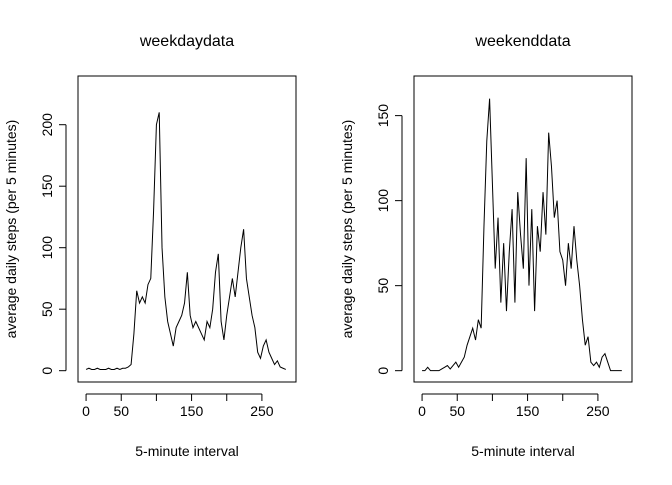  Describe the element at coordinates (186, 41) in the screenshot. I see `chart-title: weekdaydata` at that location.